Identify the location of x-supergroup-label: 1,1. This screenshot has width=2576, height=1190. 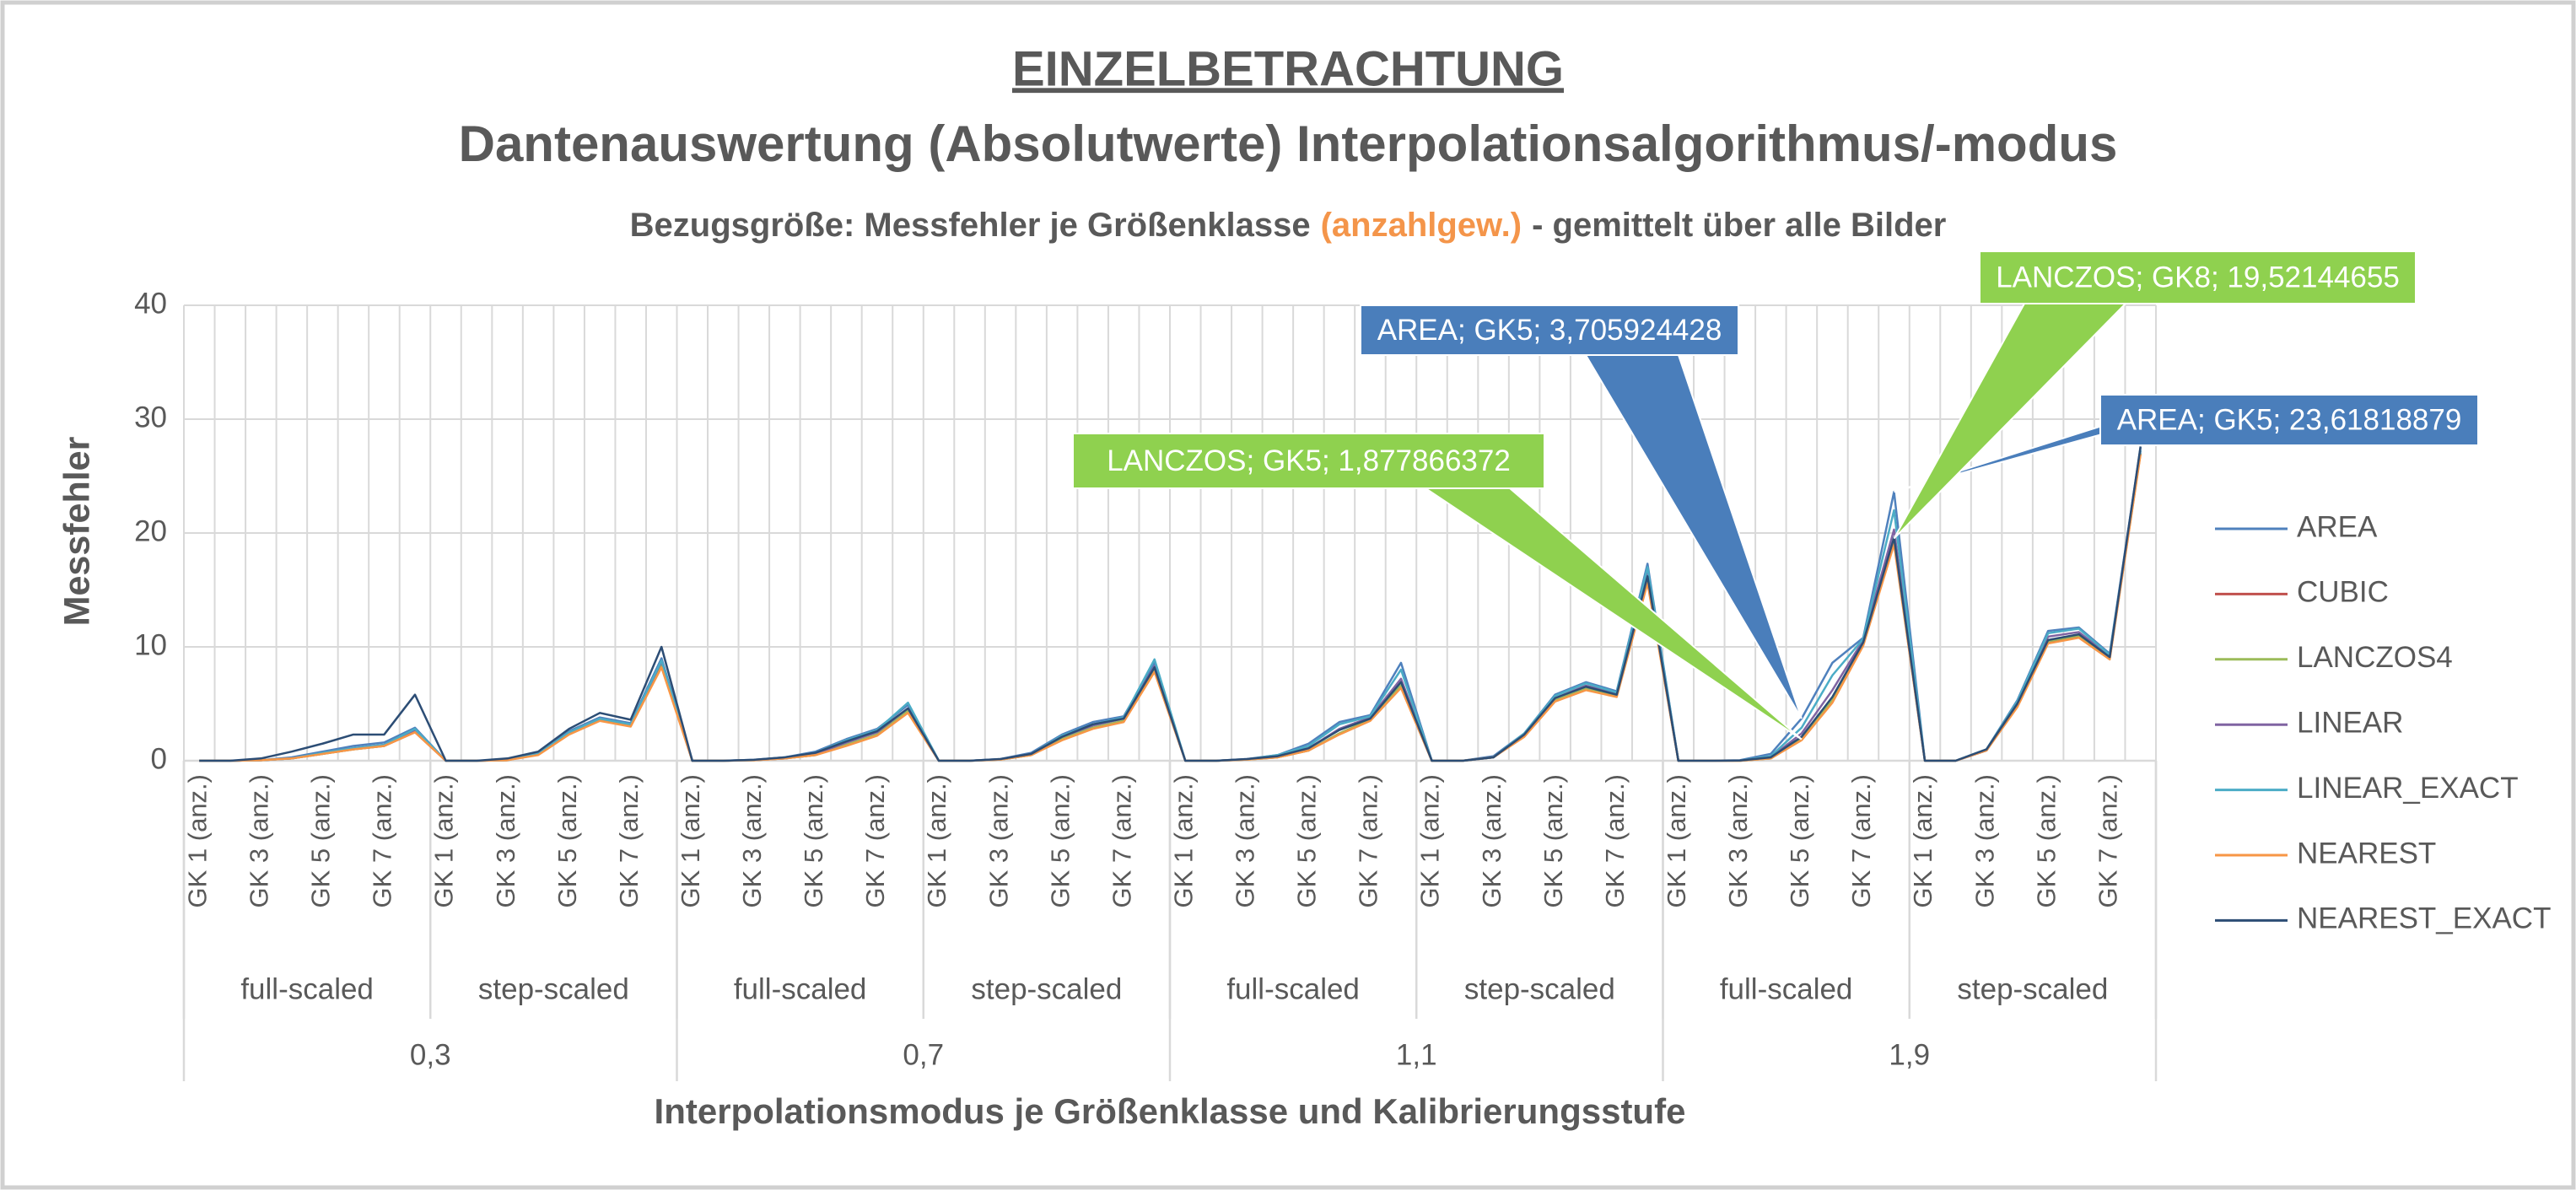
(1416, 1055).